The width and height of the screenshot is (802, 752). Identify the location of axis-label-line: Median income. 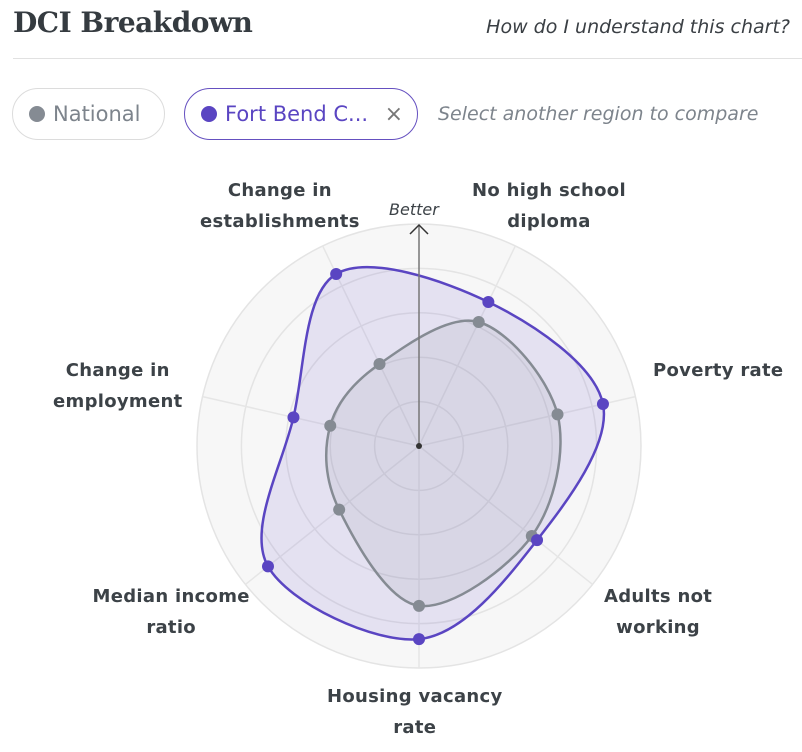
(171, 596).